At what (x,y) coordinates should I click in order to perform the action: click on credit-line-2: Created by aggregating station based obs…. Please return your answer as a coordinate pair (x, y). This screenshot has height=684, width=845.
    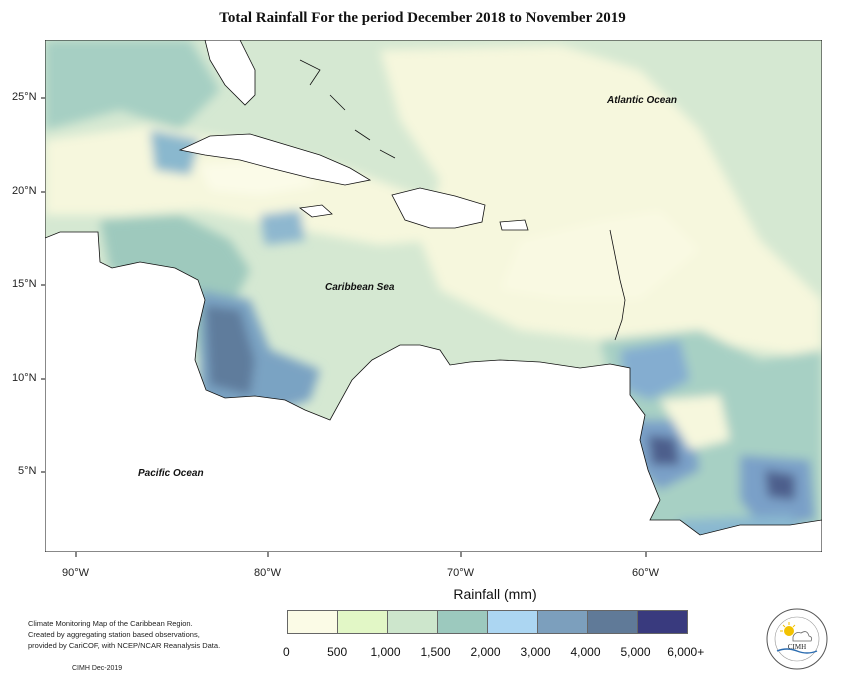
    Looking at the image, I should click on (114, 634).